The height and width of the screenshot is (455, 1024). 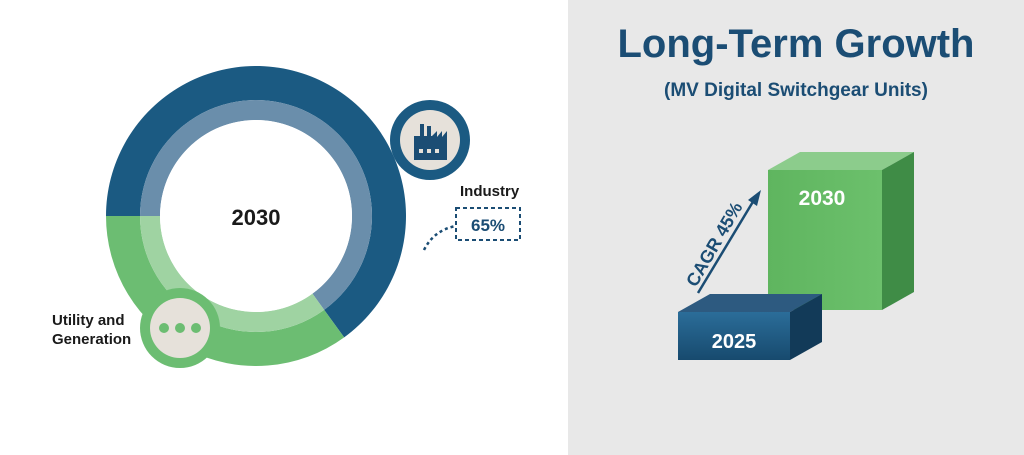 I want to click on cagr-arrow, so click(x=728, y=242).